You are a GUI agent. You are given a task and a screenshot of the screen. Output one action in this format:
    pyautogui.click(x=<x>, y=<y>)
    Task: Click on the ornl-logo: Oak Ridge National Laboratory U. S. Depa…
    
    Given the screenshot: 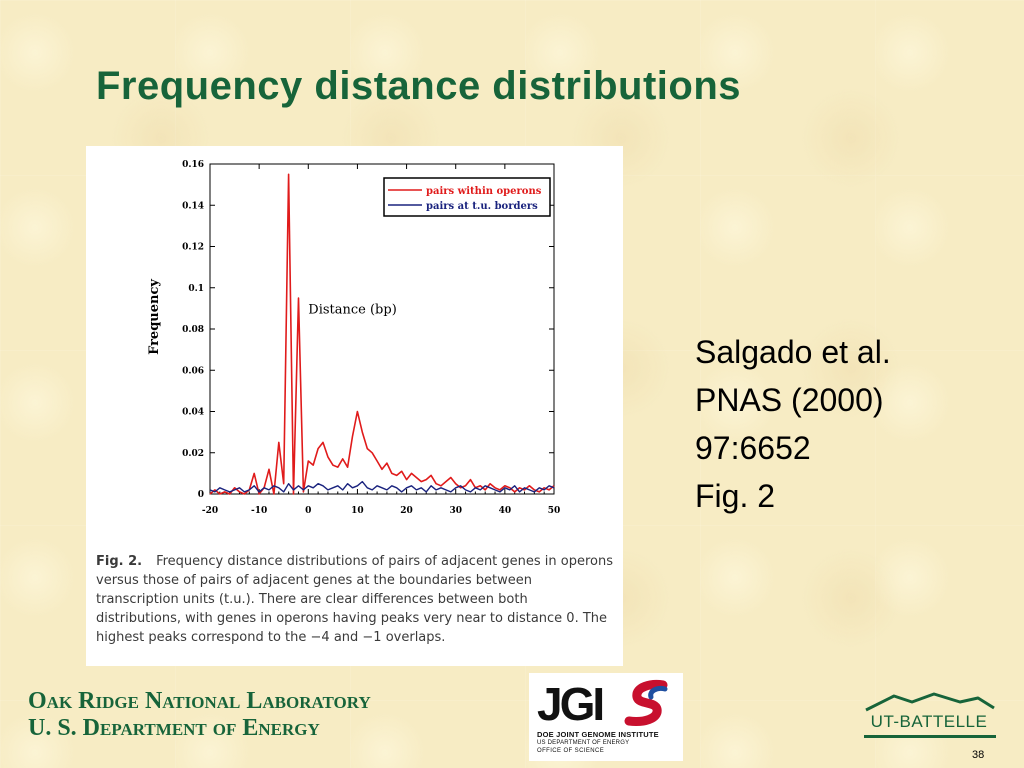 What is the action you would take?
    pyautogui.click(x=199, y=715)
    